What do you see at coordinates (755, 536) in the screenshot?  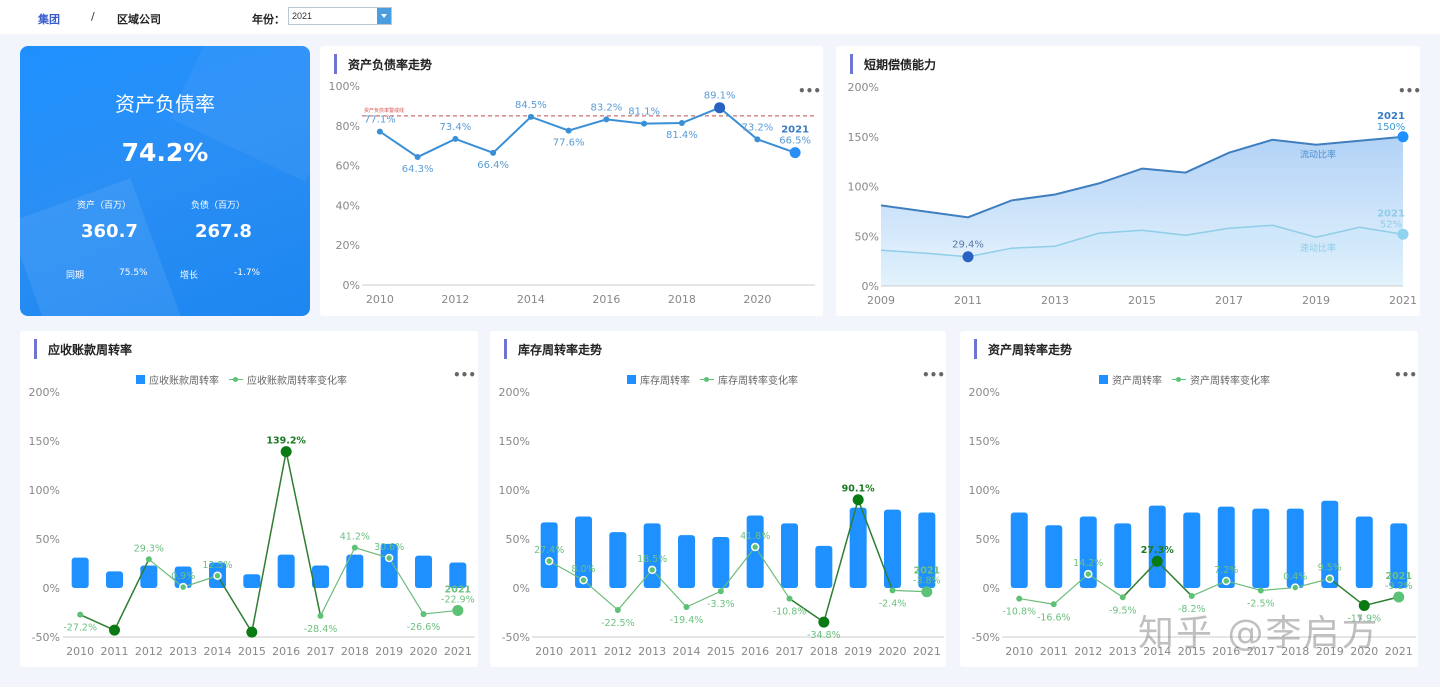 I see `svg-text: 41.8%` at bounding box center [755, 536].